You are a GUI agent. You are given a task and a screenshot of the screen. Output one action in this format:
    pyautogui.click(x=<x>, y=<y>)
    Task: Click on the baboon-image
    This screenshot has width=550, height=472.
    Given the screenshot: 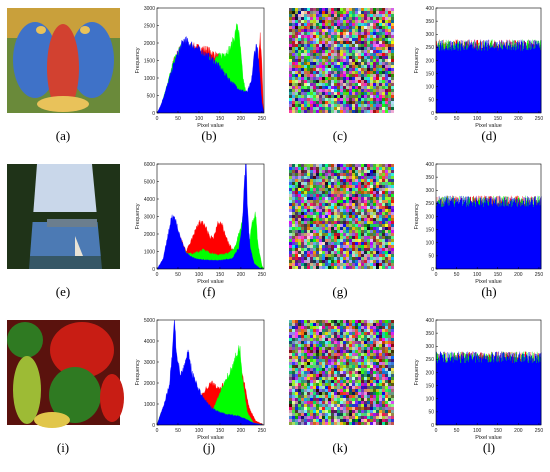 What is the action you would take?
    pyautogui.click(x=63, y=60)
    